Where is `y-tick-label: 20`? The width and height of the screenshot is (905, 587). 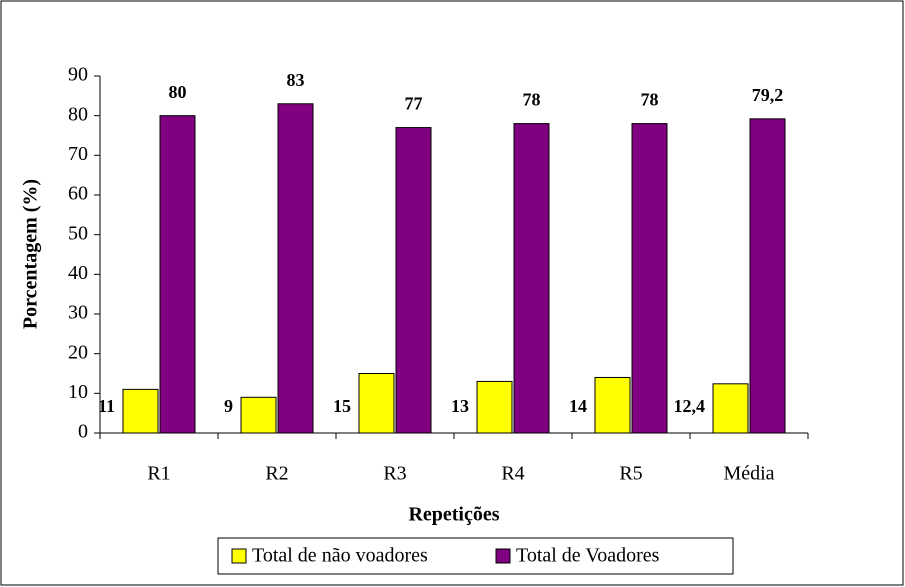
y-tick-label: 20 is located at coordinates (78, 352).